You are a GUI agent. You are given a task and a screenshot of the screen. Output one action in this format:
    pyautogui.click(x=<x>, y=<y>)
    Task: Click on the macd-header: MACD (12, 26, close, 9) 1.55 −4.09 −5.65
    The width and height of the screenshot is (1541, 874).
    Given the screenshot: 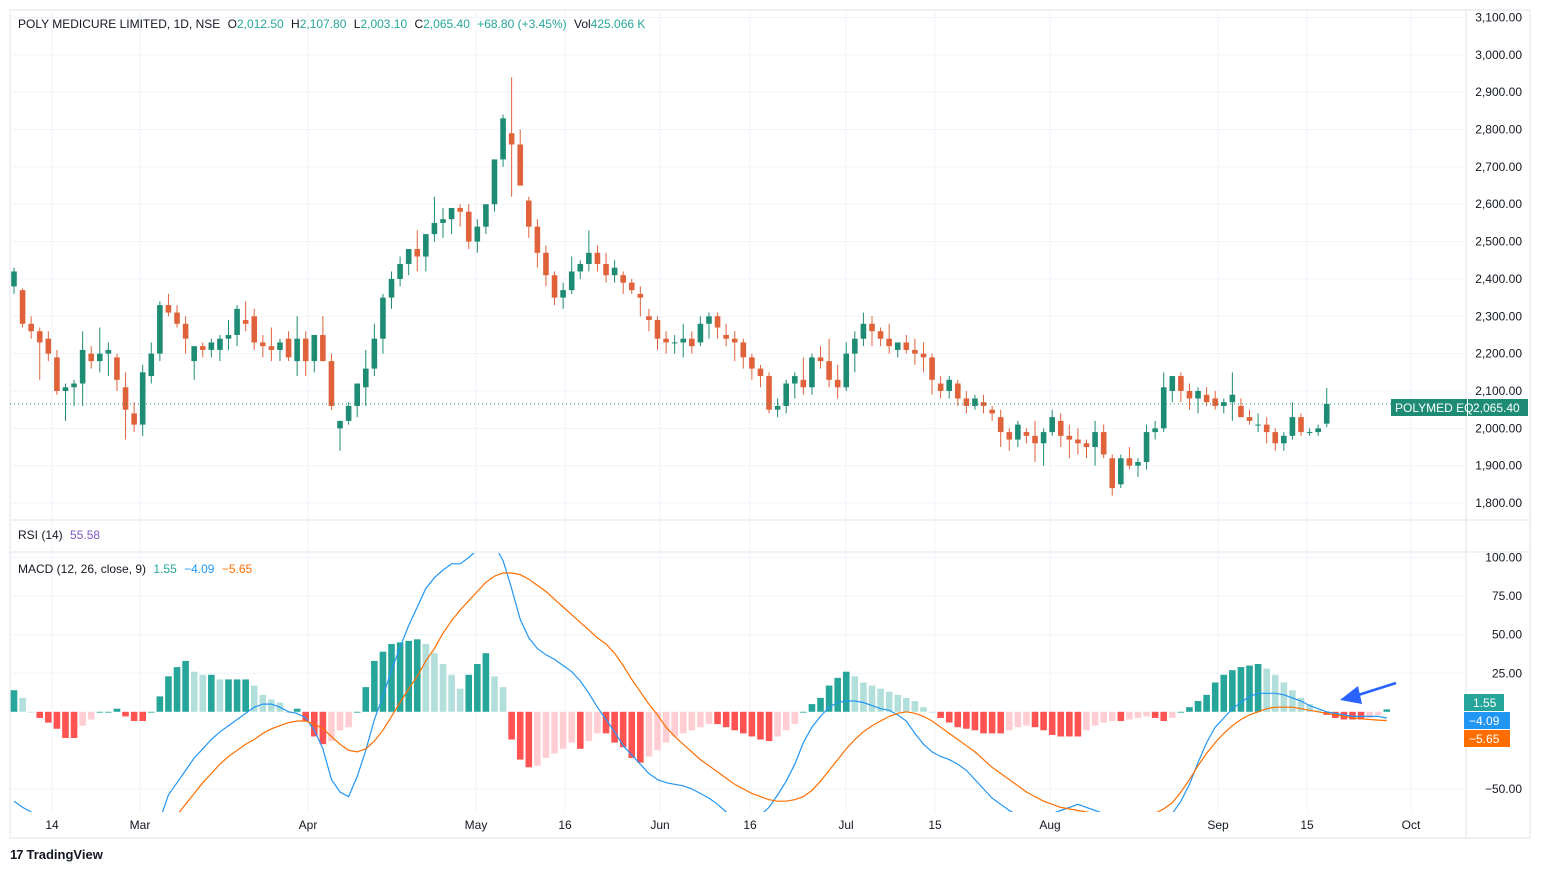 What is the action you would take?
    pyautogui.click(x=137, y=569)
    